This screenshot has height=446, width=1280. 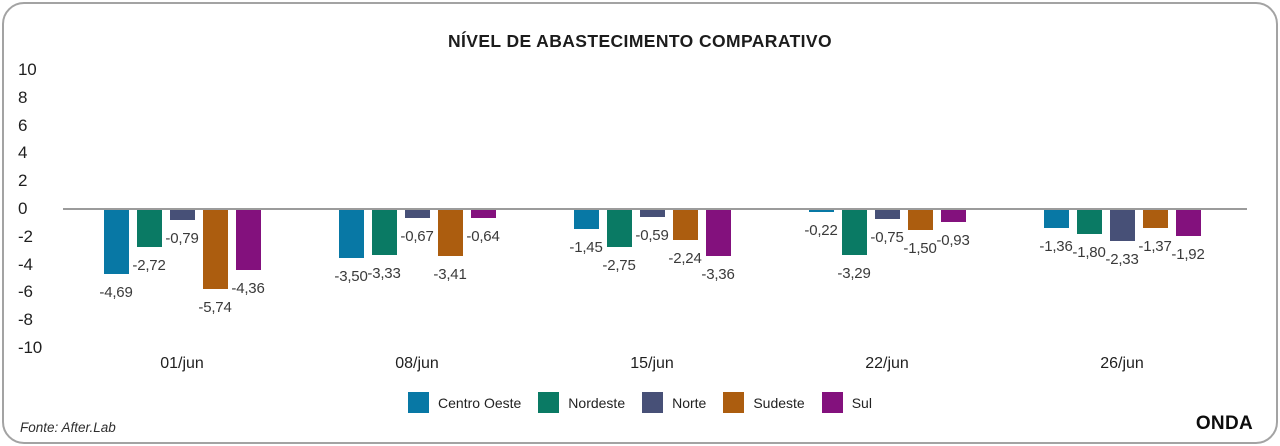 I want to click on bar-value-label: -1,36, so click(x=1056, y=246).